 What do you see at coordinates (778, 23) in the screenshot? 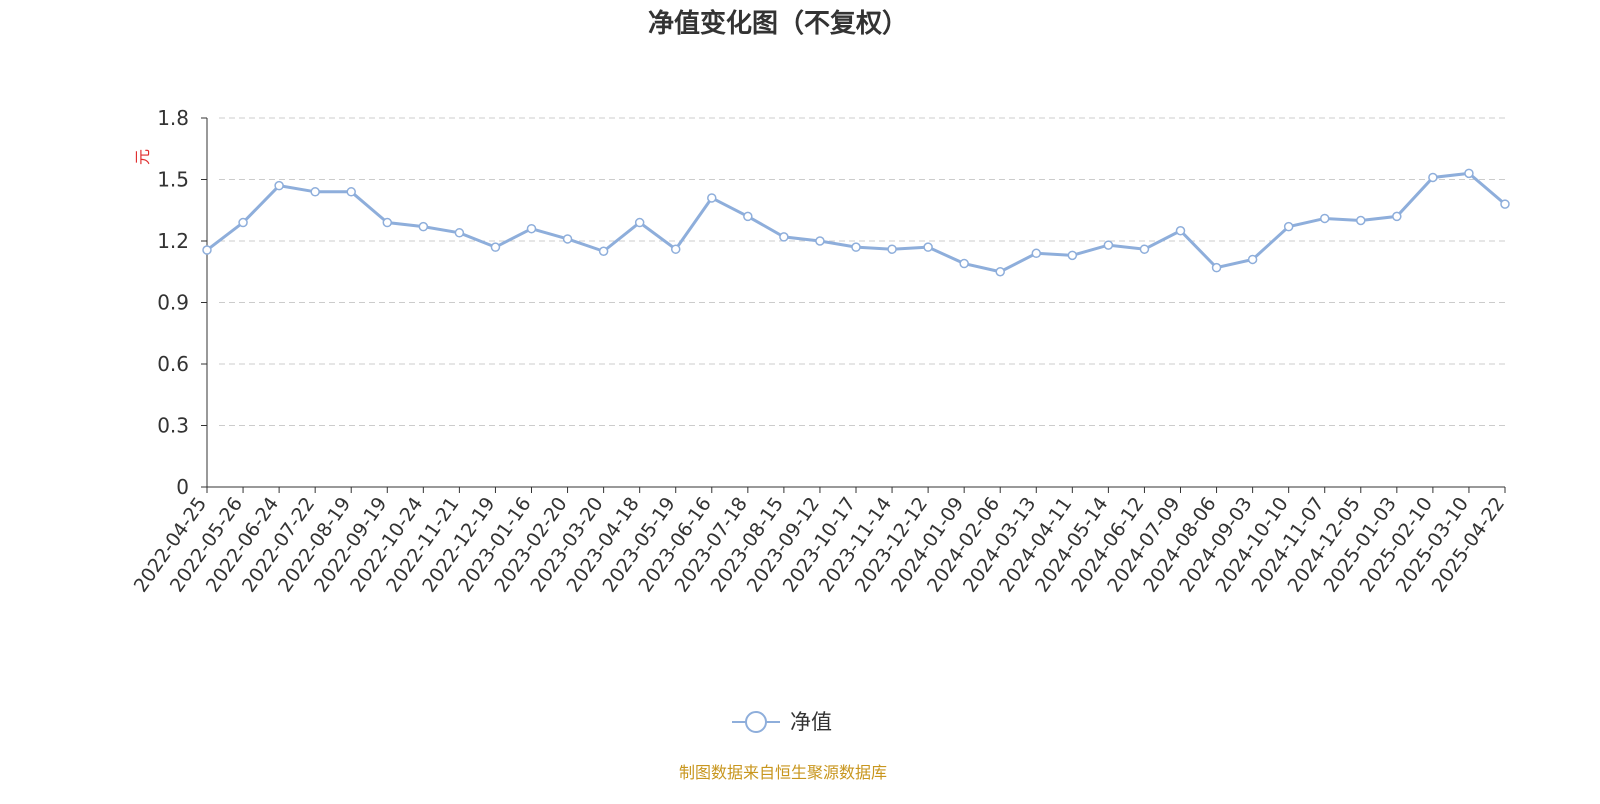
I see `chart-title: 净值变化图（不复权）` at bounding box center [778, 23].